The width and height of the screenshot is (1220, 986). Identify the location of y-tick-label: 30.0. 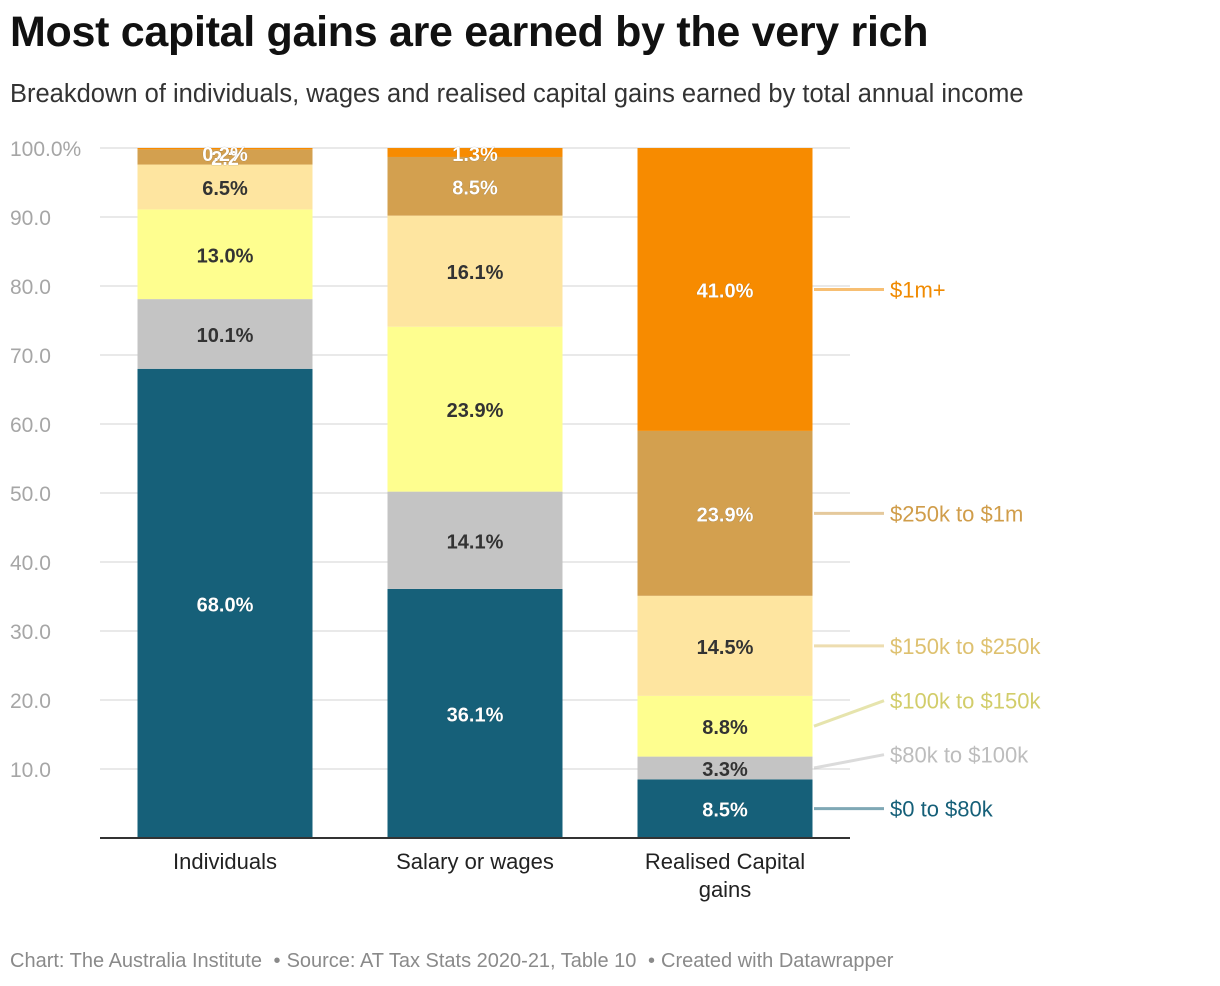
(30, 632).